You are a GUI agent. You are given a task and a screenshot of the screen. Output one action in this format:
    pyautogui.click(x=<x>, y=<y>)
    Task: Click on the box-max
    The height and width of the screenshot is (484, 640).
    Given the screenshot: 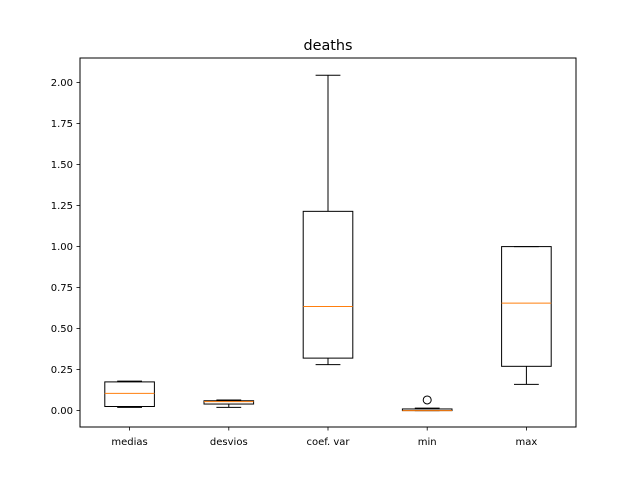 What is the action you would take?
    pyautogui.click(x=526, y=315)
    